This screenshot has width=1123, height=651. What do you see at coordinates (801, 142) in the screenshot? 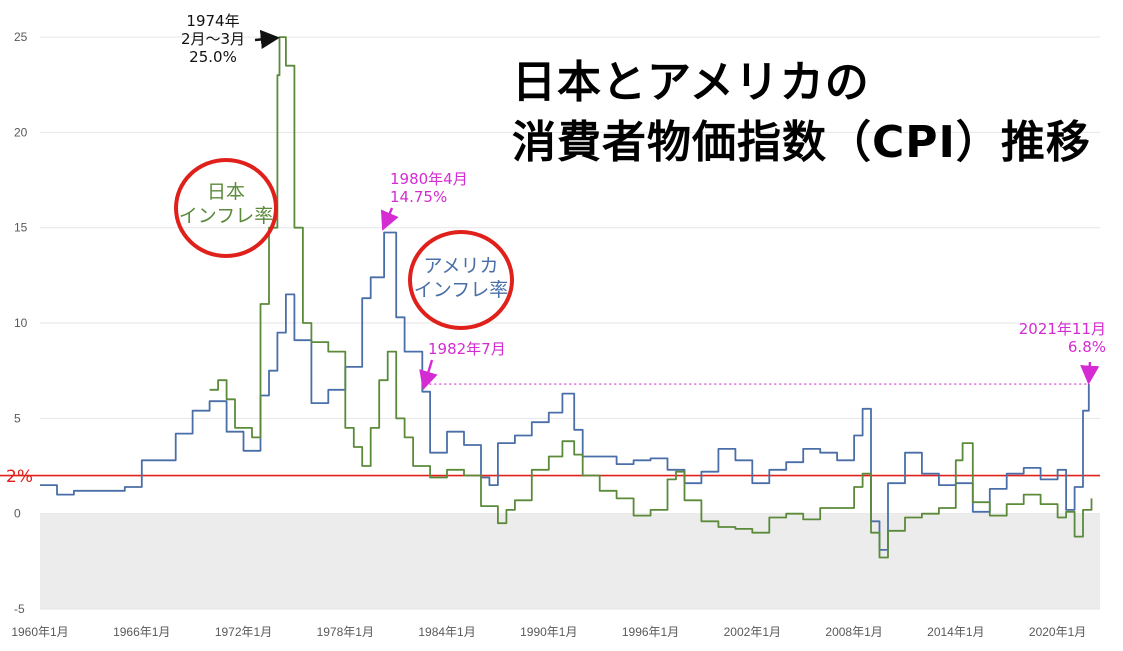
I see `chart-title-line-2: 消費者物価指数（CPI）推移` at bounding box center [801, 142].